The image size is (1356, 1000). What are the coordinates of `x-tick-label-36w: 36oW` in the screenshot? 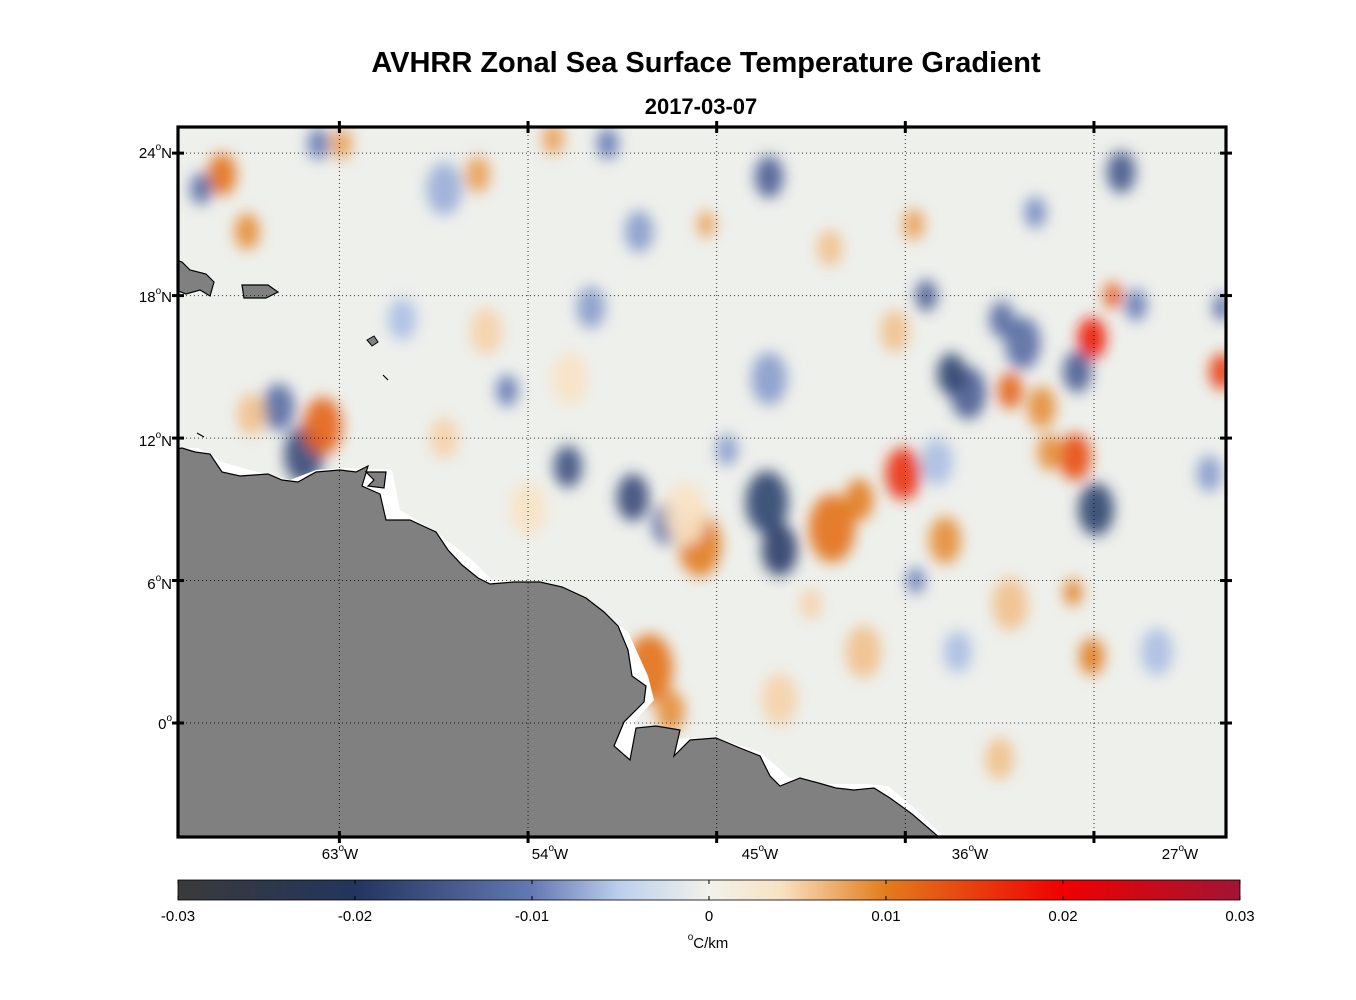 It's located at (970, 853).